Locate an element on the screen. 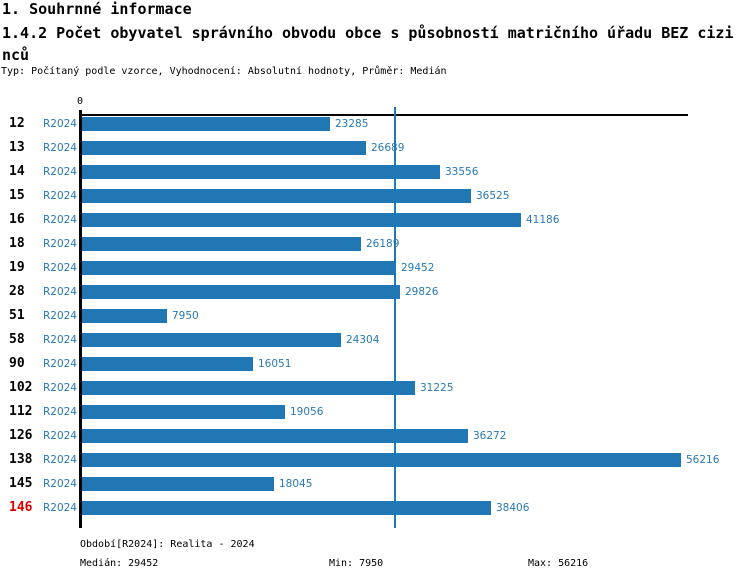 The height and width of the screenshot is (582, 750). bar-value-label: 29452 is located at coordinates (418, 268).